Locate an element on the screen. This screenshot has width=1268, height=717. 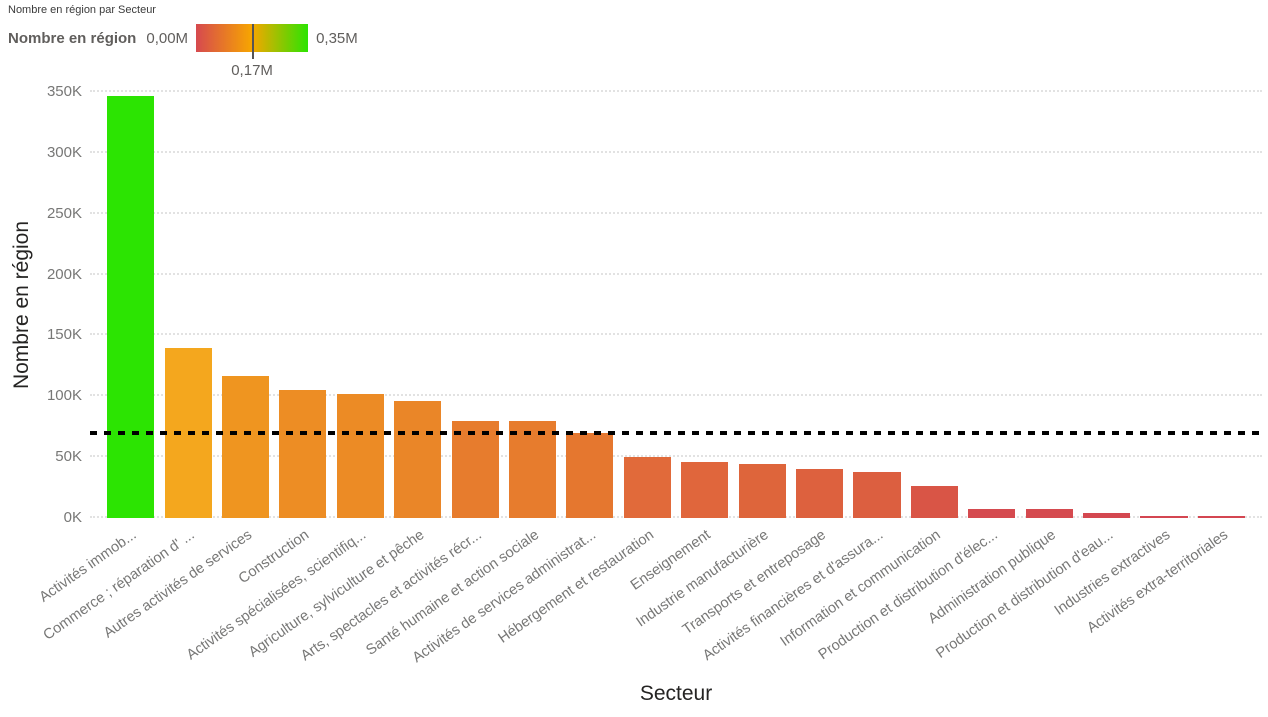
legend-mid-value: 0,17M is located at coordinates (252, 70).